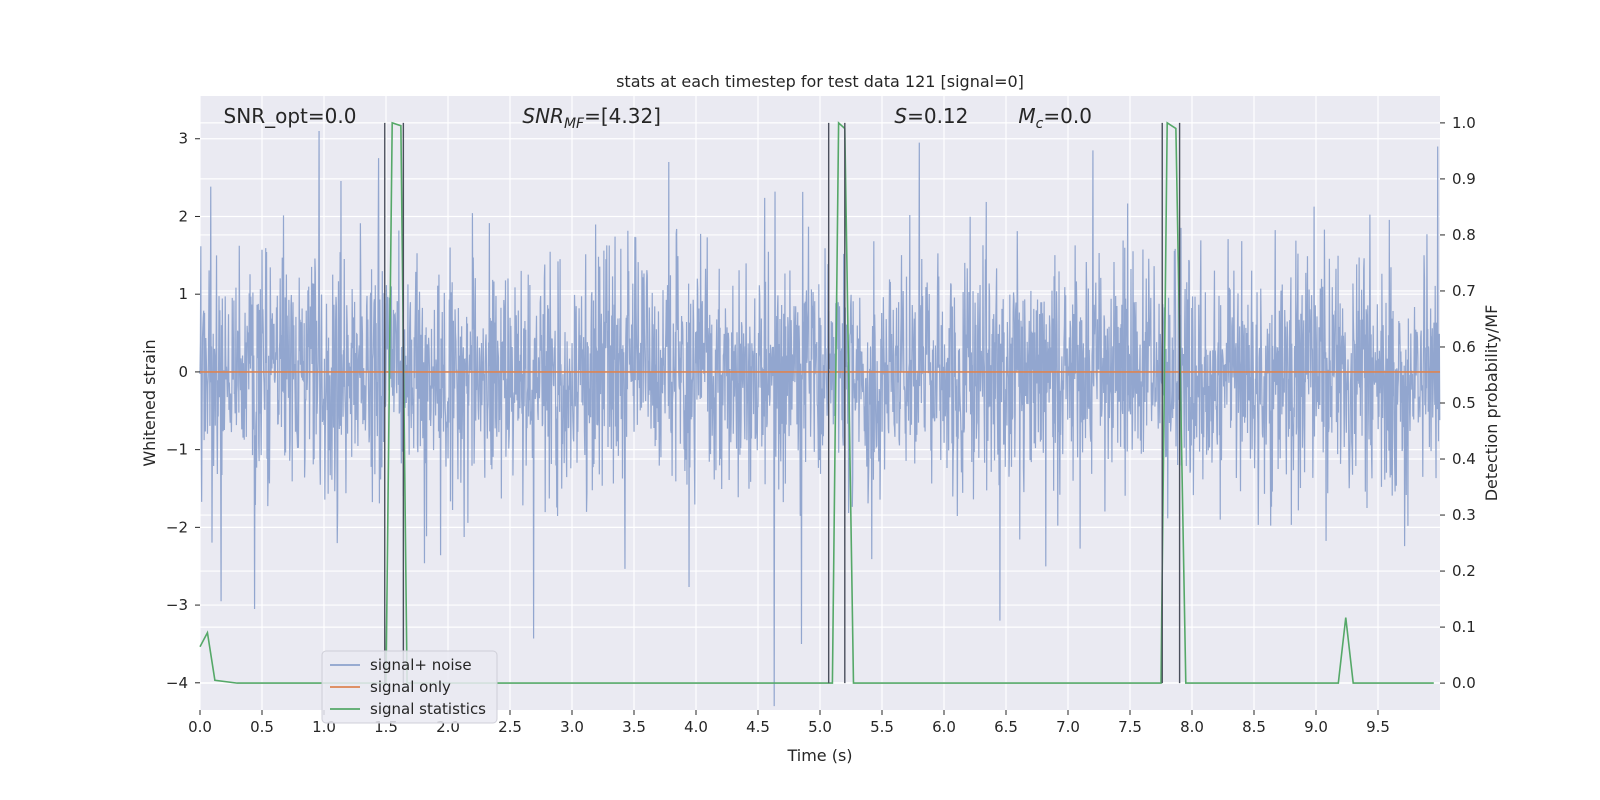  Describe the element at coordinates (1464, 571) in the screenshot. I see `y2-tick-label: 0.2` at that location.